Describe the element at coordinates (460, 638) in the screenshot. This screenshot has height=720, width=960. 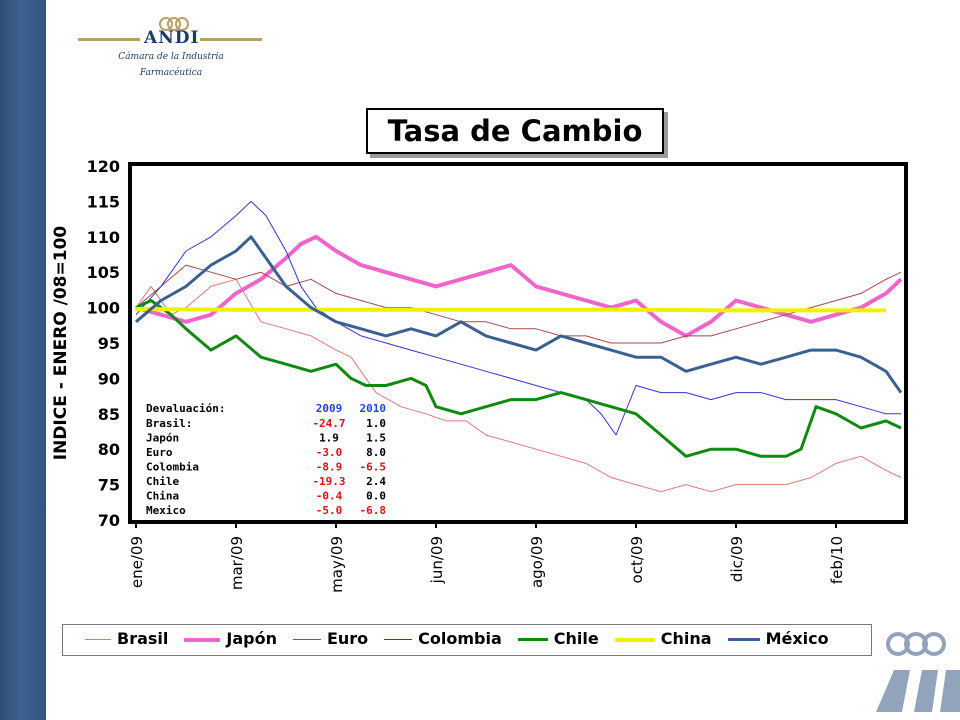
I see `legend-label: Colombia` at that location.